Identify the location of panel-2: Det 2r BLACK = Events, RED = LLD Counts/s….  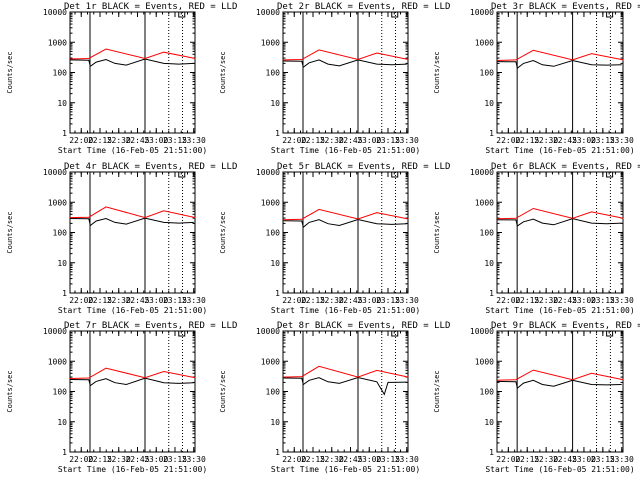
(334, 78).